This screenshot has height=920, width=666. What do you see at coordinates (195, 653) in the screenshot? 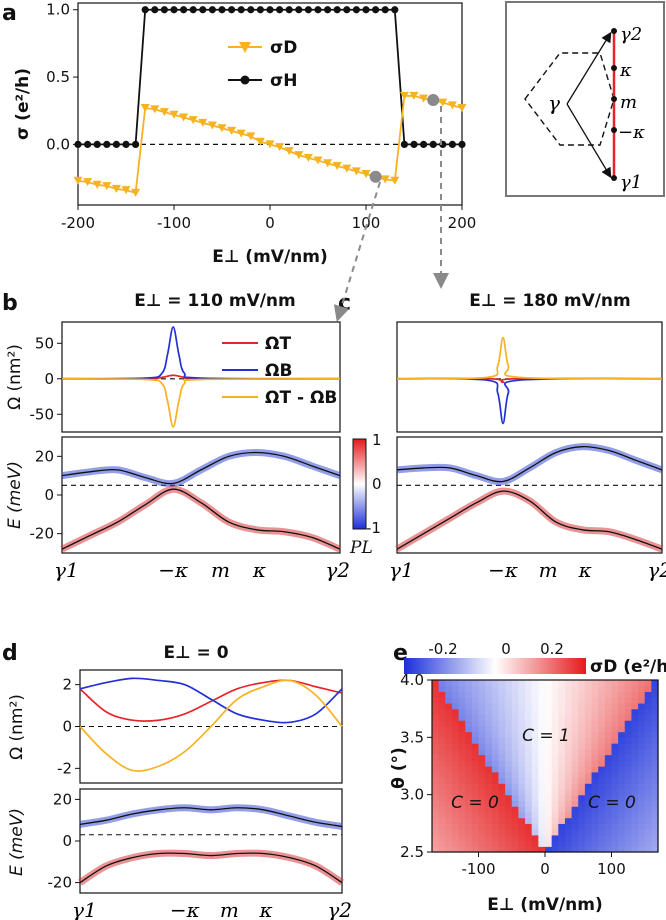
I see `panel-d-title: E⊥ = 0` at bounding box center [195, 653].